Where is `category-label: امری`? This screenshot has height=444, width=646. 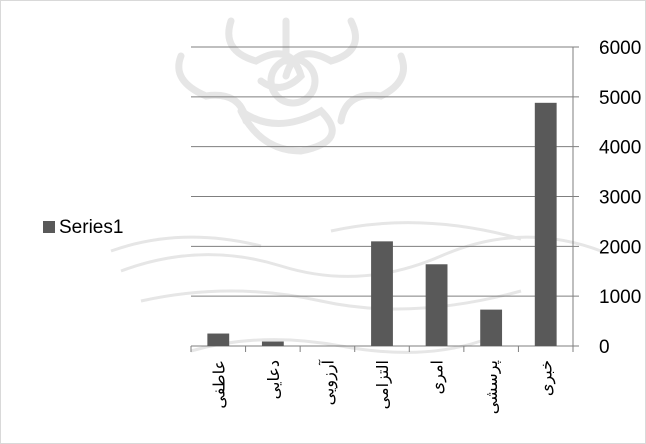
category-label: امری is located at coordinates (438, 377).